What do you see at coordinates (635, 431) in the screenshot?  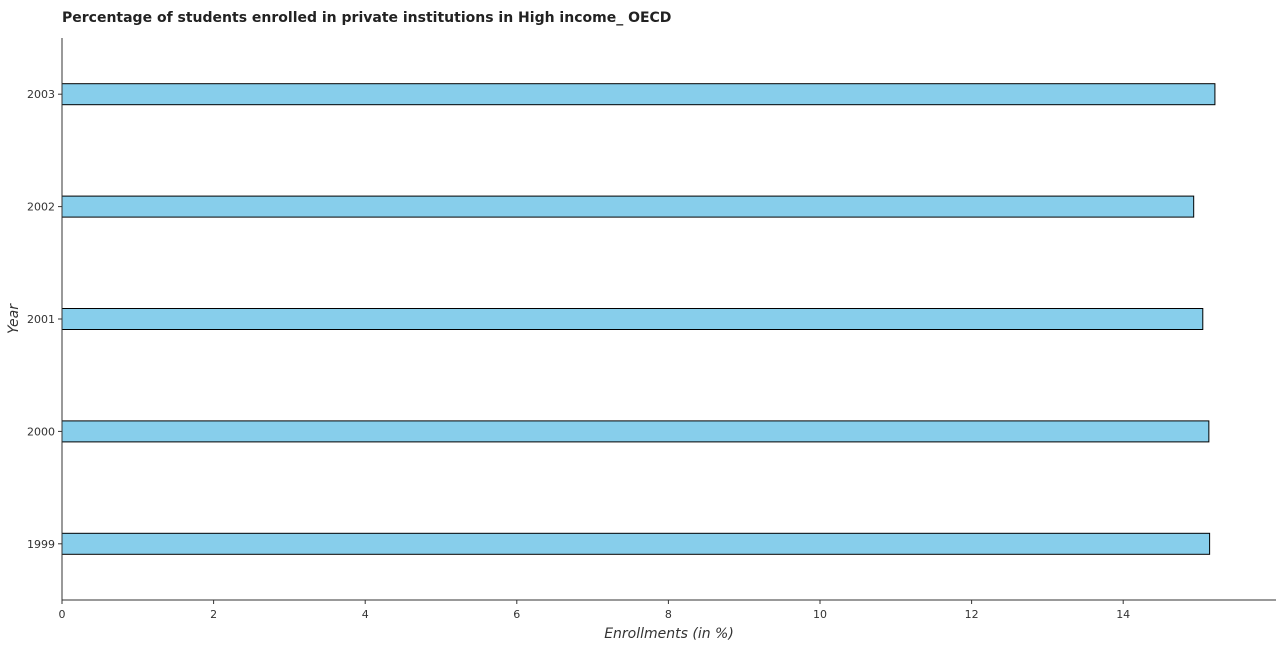 I see `bar-2000` at bounding box center [635, 431].